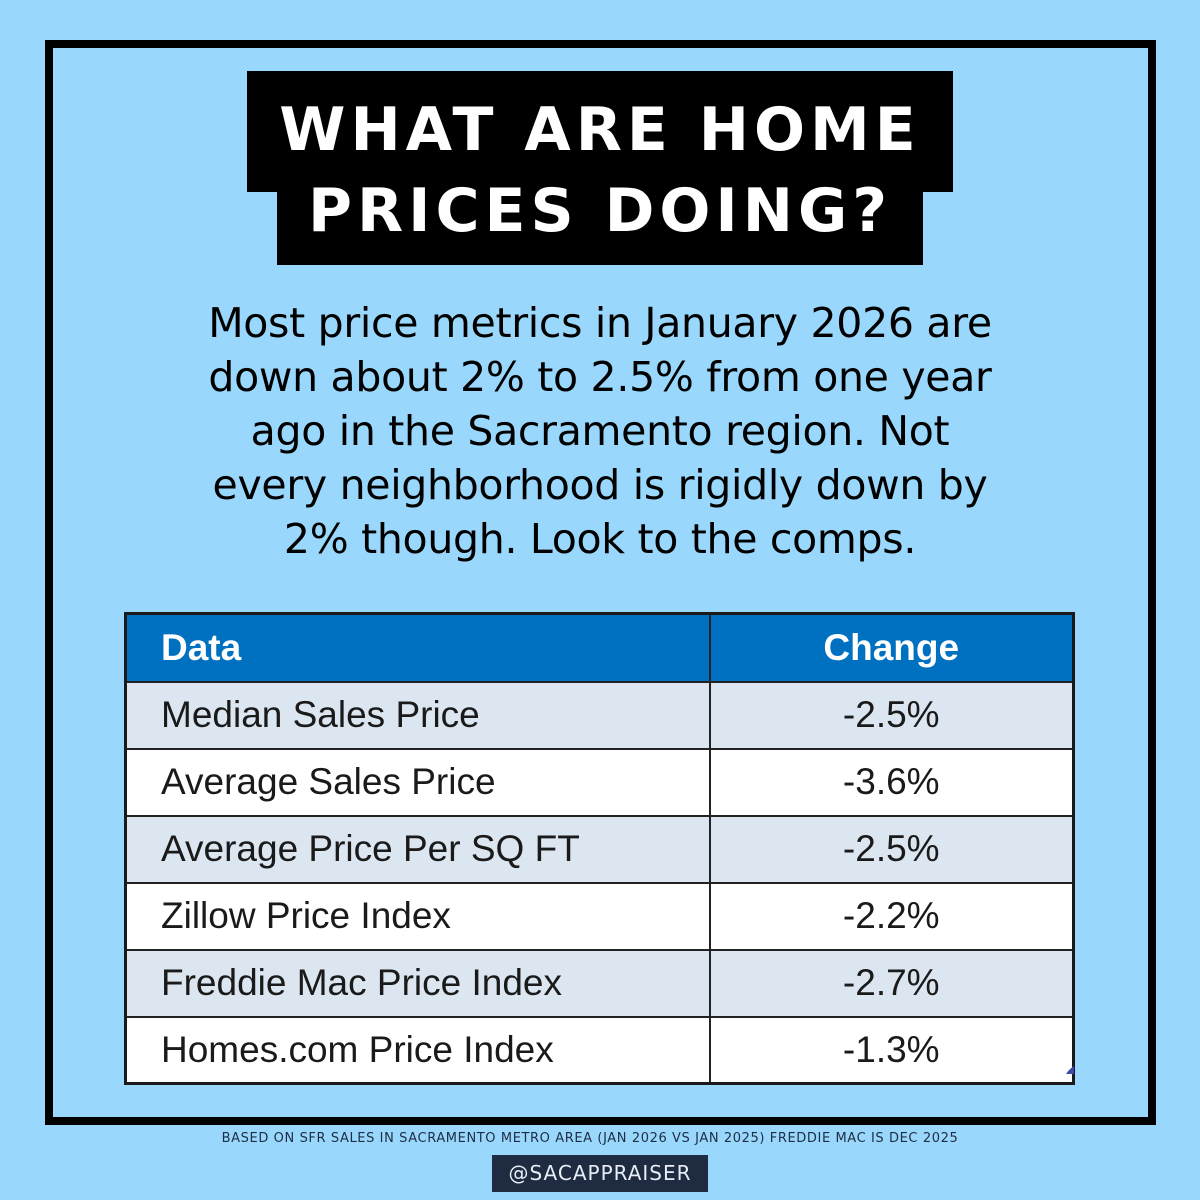 This screenshot has height=1200, width=1200. What do you see at coordinates (417, 715) in the screenshot?
I see `metric-label: Median Sales Price` at bounding box center [417, 715].